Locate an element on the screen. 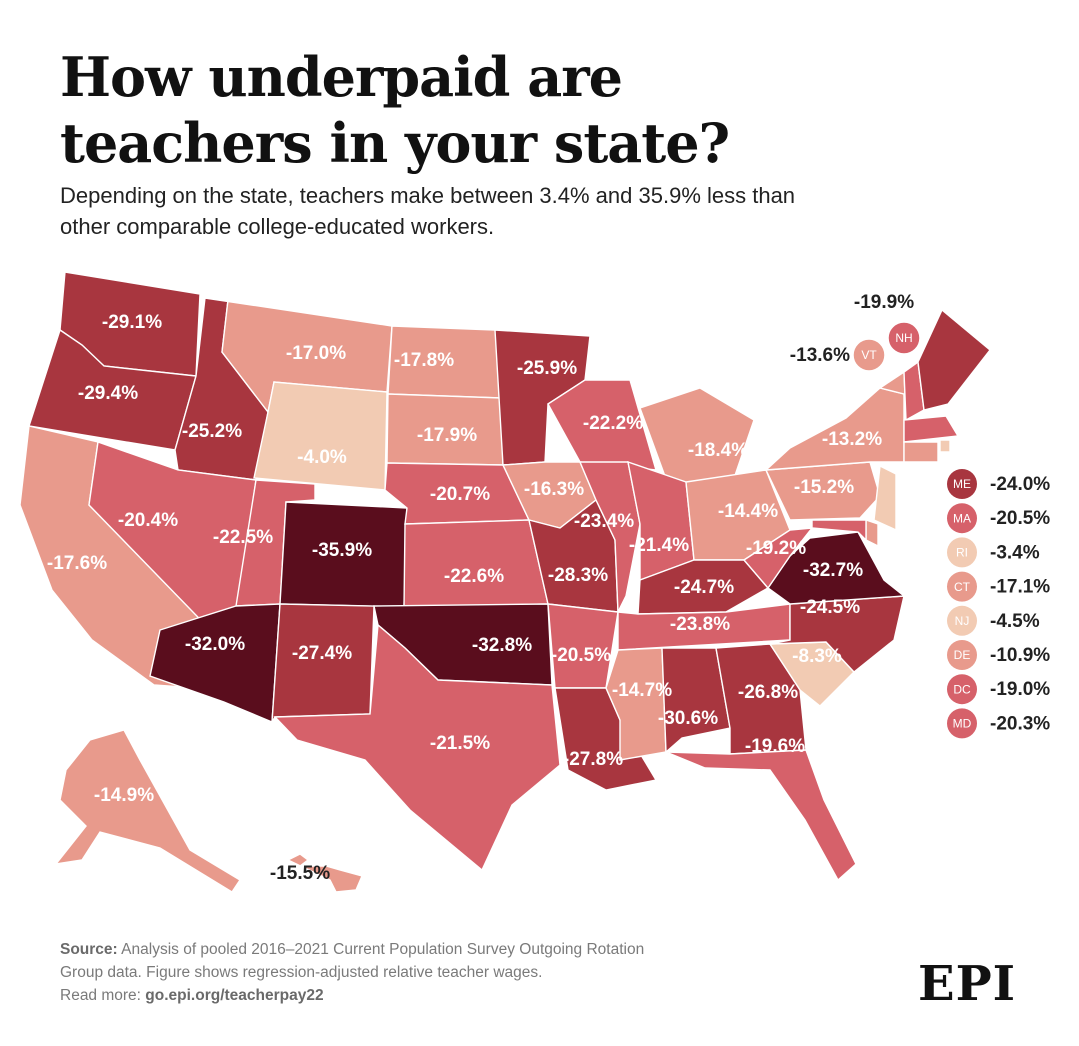  state-label-nc: -24.5% is located at coordinates (830, 607).